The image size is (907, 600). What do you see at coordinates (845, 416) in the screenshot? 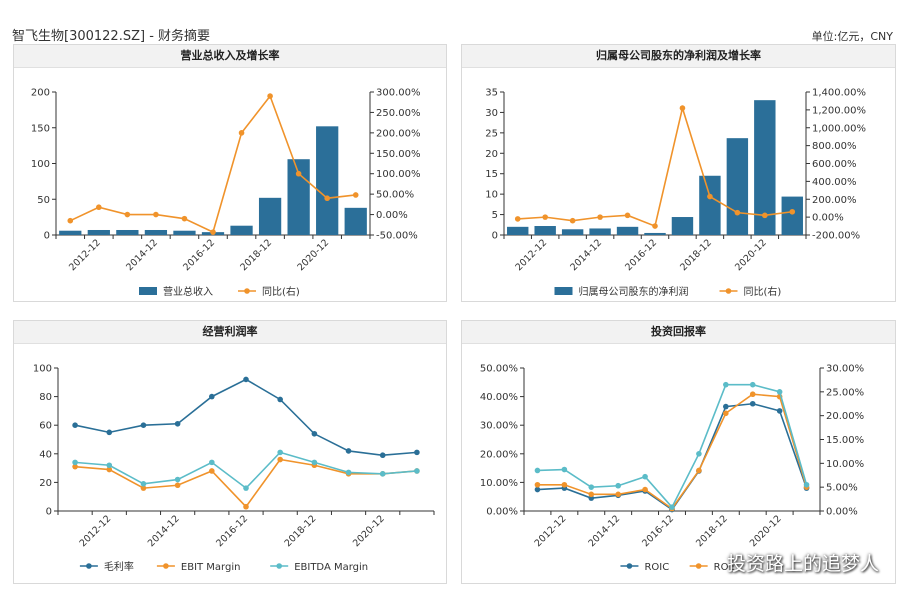
I see `y2-tick-label: 20.00%` at bounding box center [845, 416].